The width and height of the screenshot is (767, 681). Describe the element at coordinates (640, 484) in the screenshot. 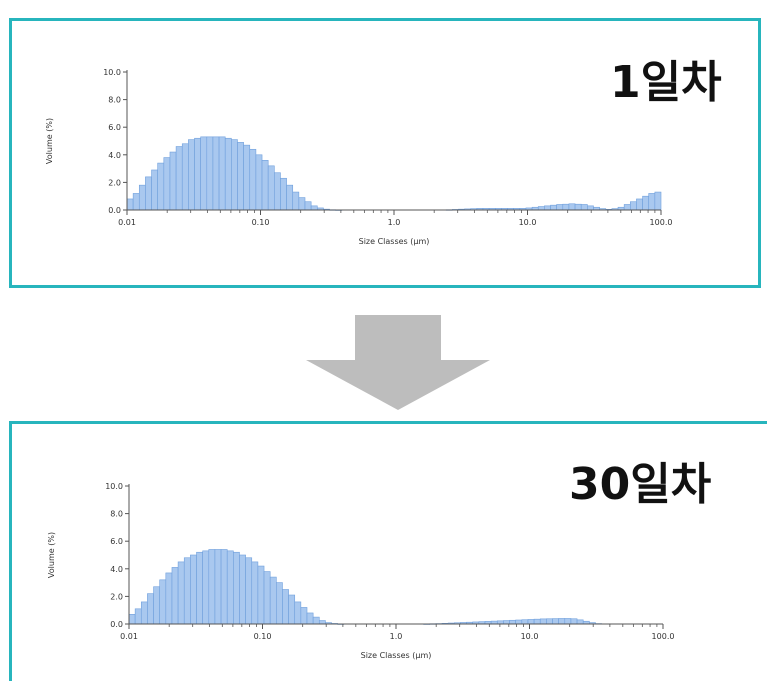

I see `panel-day-label: 30일차` at that location.